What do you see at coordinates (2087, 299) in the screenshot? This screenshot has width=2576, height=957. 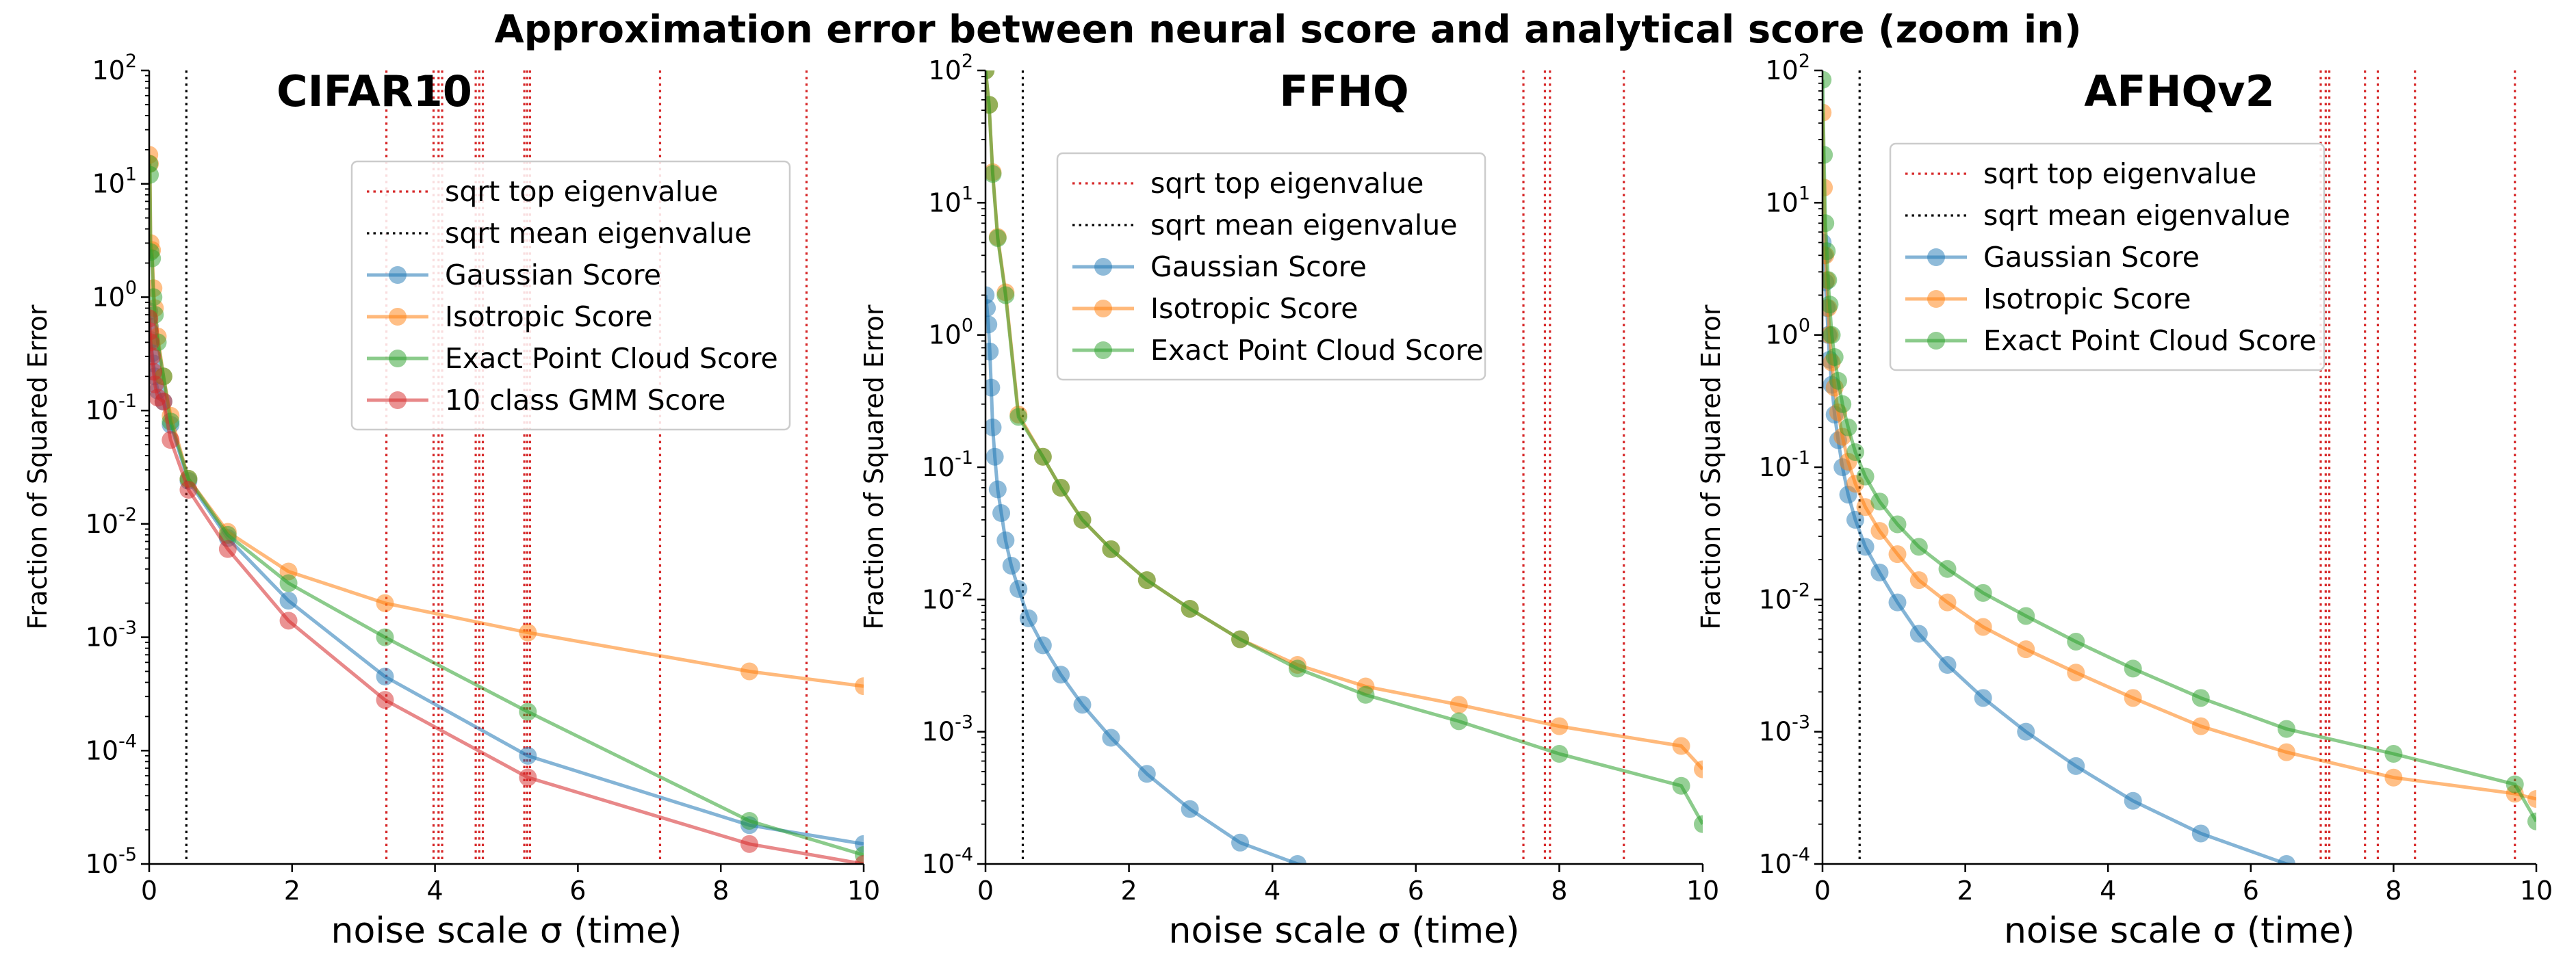 I see `legend-label: Isotropic Score` at bounding box center [2087, 299].